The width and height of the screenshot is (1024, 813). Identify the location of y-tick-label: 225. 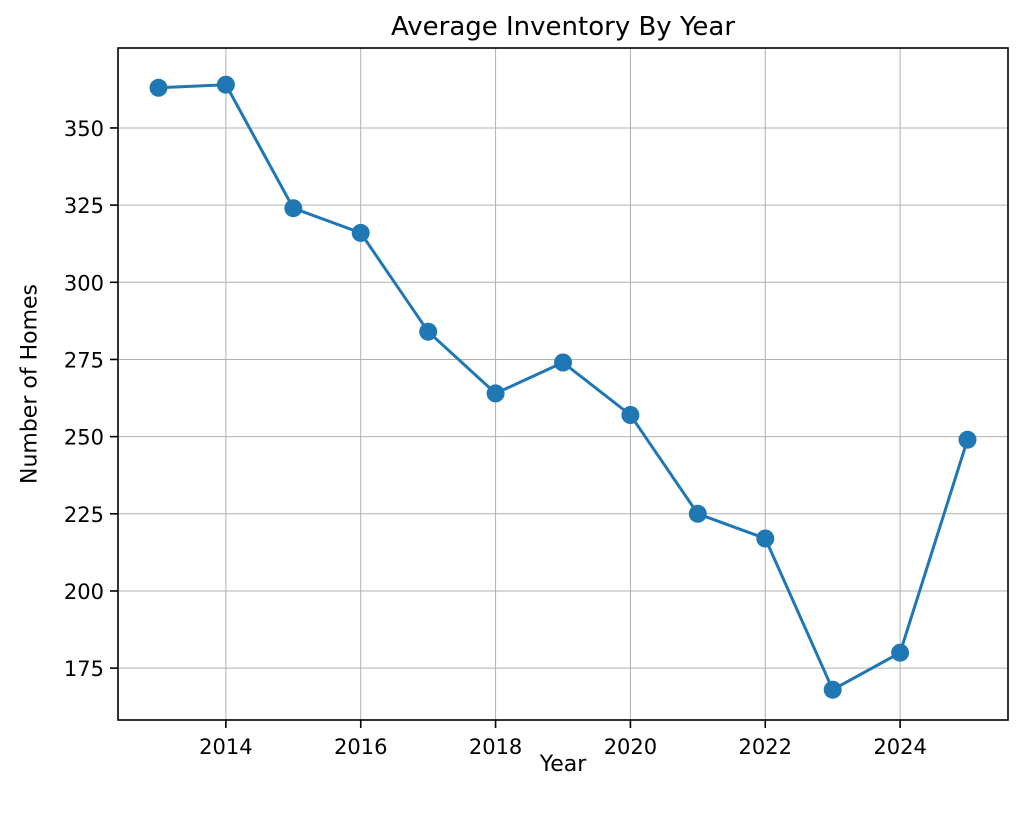
(84, 515).